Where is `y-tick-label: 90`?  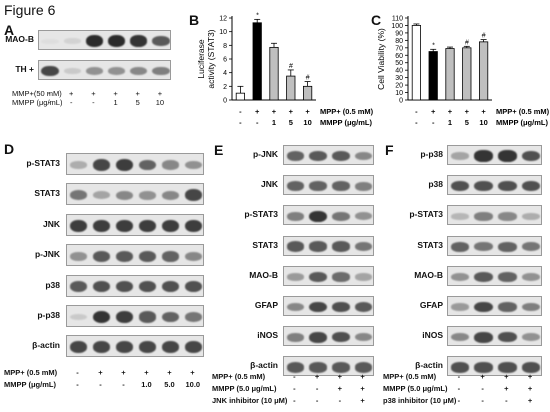 y-tick-label: 90 is located at coordinates (399, 33).